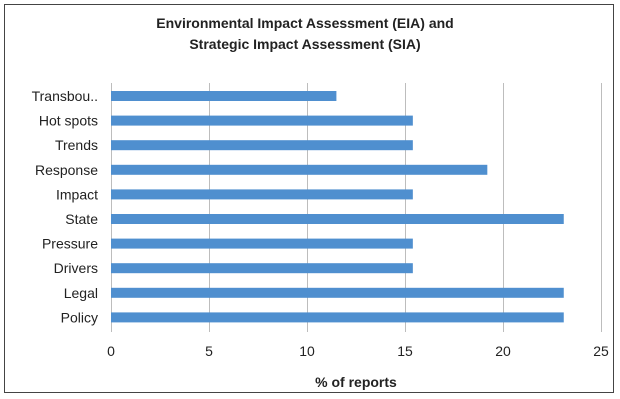 Image resolution: width=620 pixels, height=399 pixels. I want to click on chart-title-line-2: Strategic Impact Assessment (SIA), so click(304, 44).